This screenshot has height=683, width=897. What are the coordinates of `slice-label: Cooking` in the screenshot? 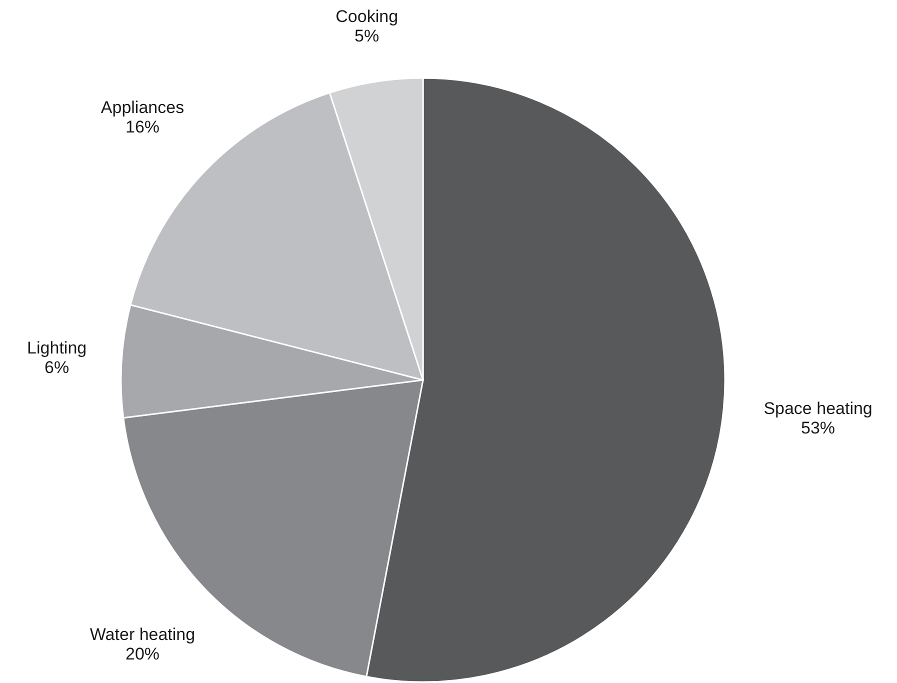 It's located at (367, 16).